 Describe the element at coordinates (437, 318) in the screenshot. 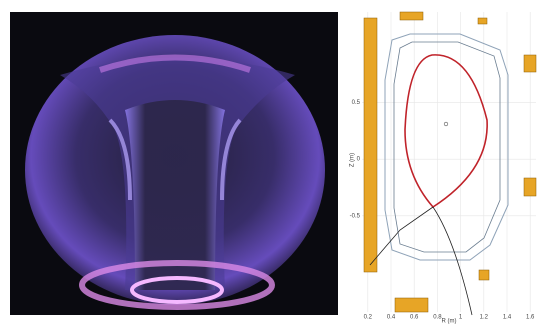

I see `x-tick-label: 0.8` at that location.